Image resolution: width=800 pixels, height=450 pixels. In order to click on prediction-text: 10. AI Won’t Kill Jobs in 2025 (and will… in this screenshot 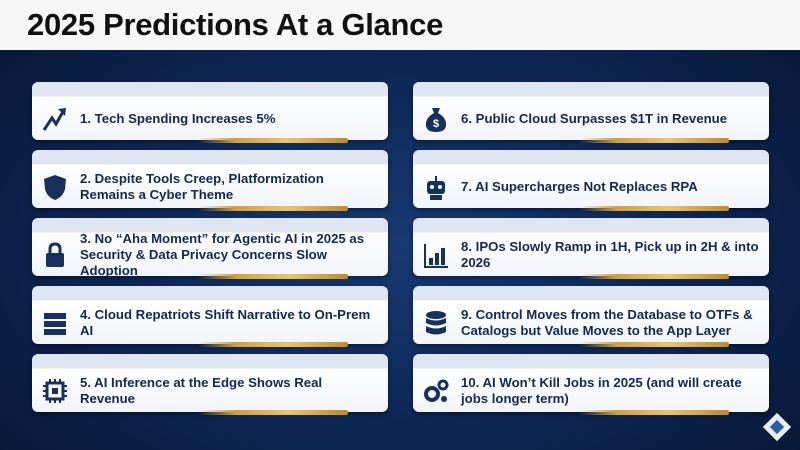, I will do `click(601, 390)`.